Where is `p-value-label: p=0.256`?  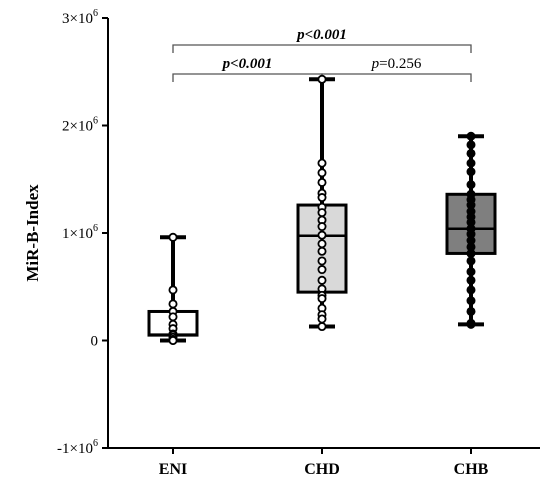
p-value-label: p=0.256 is located at coordinates (396, 64).